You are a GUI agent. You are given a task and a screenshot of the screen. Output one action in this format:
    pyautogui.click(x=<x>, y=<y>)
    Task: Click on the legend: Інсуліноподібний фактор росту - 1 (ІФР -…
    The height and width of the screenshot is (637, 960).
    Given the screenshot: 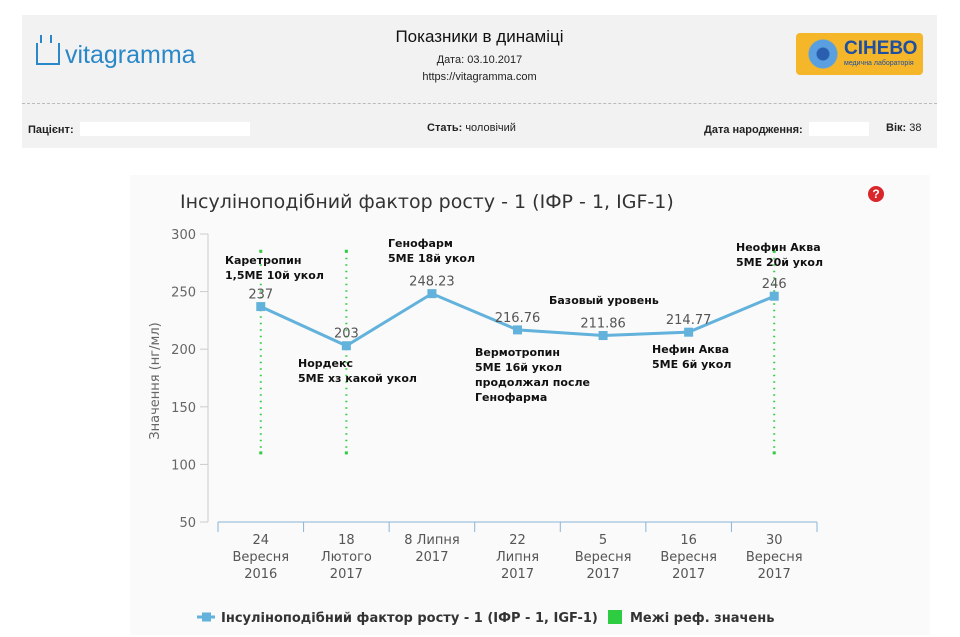 What is the action you would take?
    pyautogui.click(x=485, y=618)
    